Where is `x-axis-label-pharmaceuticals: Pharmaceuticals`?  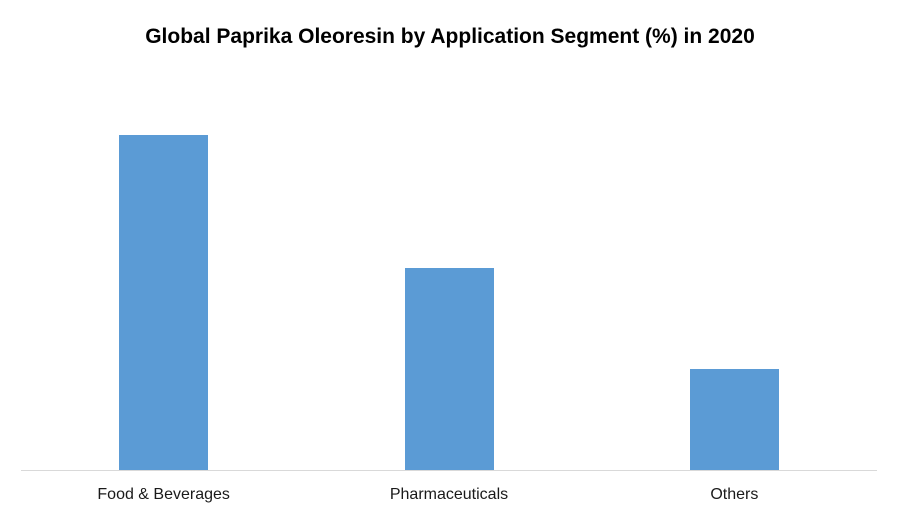
x-axis-label-pharmaceuticals: Pharmaceuticals is located at coordinates (449, 494).